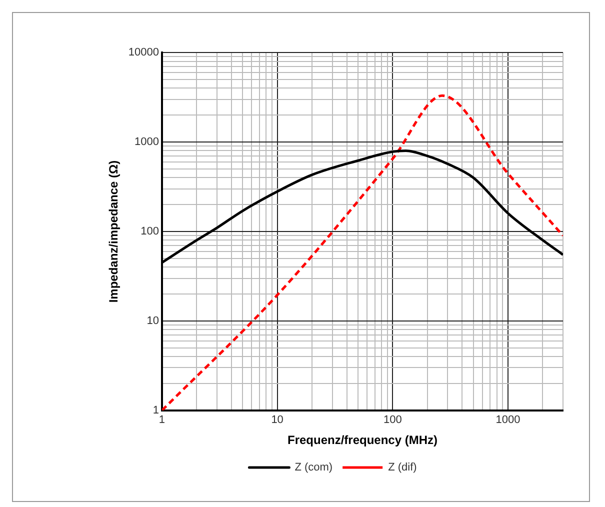  What do you see at coordinates (146, 142) in the screenshot?
I see `y-tick-label: 1000` at bounding box center [146, 142].